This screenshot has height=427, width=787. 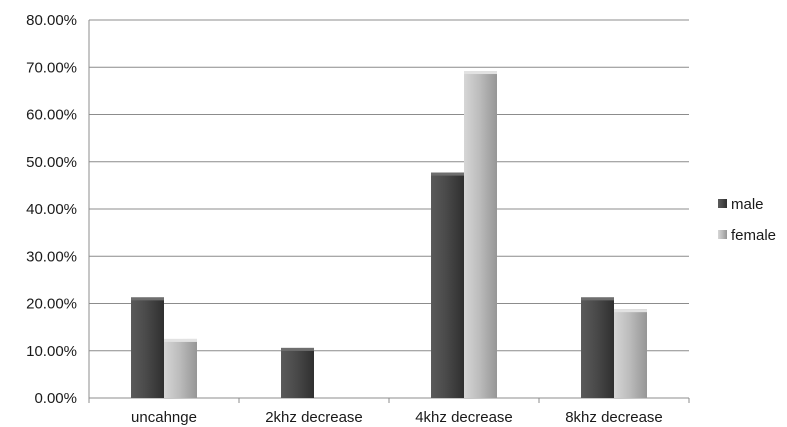 What do you see at coordinates (753, 235) in the screenshot?
I see `legend-label-female: female` at bounding box center [753, 235].